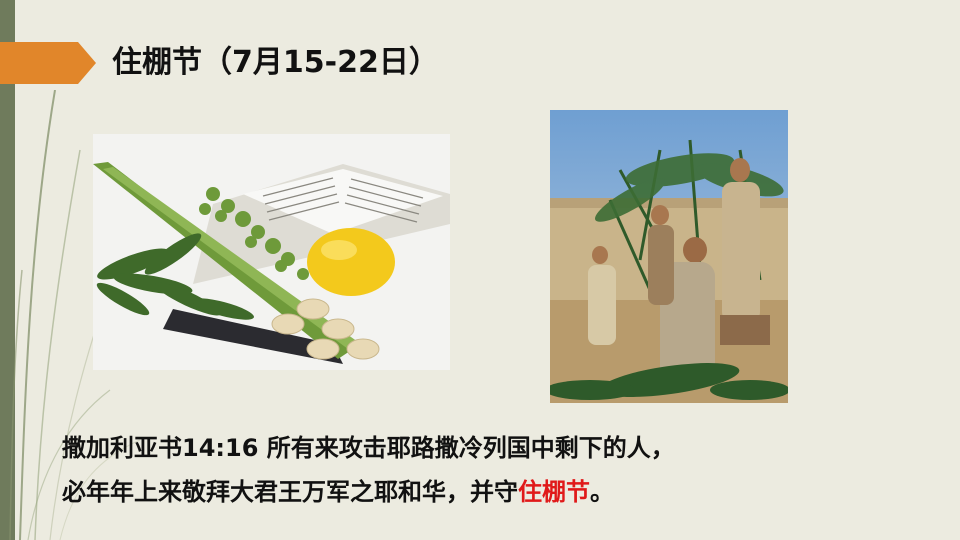 Image resolution: width=960 pixels, height=540 pixels. Describe the element at coordinates (7, 270) in the screenshot. I see `left-accent-bar` at that location.